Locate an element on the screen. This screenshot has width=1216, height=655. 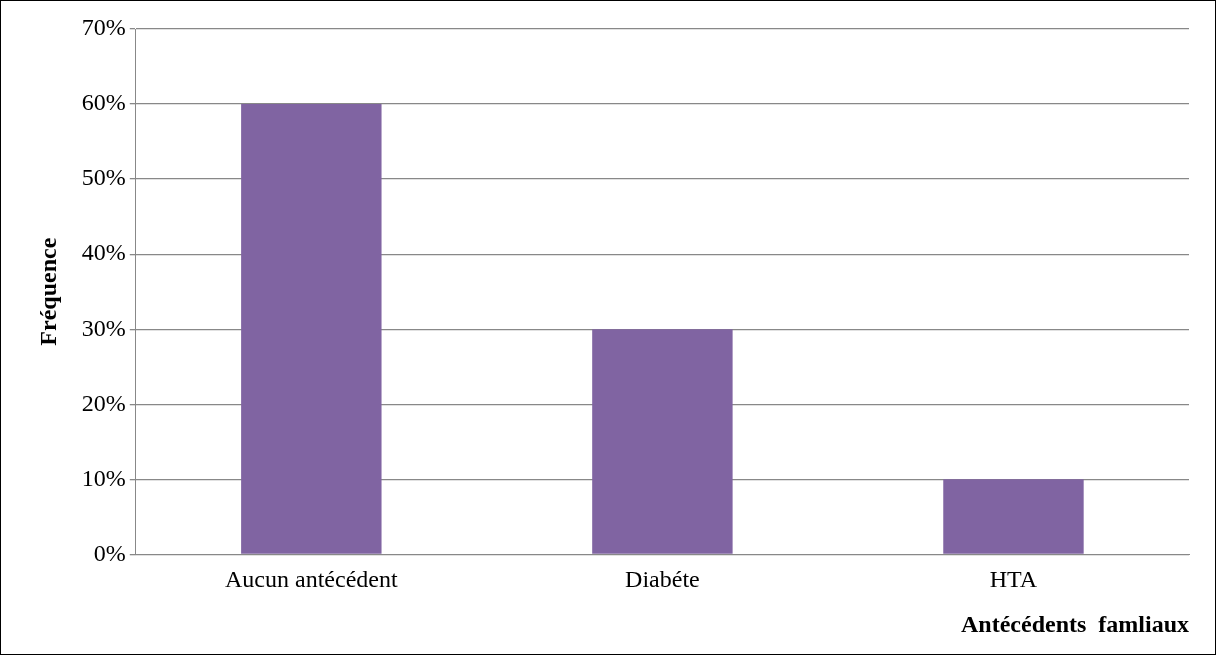
y-tick-label: 20% is located at coordinates (103, 402).